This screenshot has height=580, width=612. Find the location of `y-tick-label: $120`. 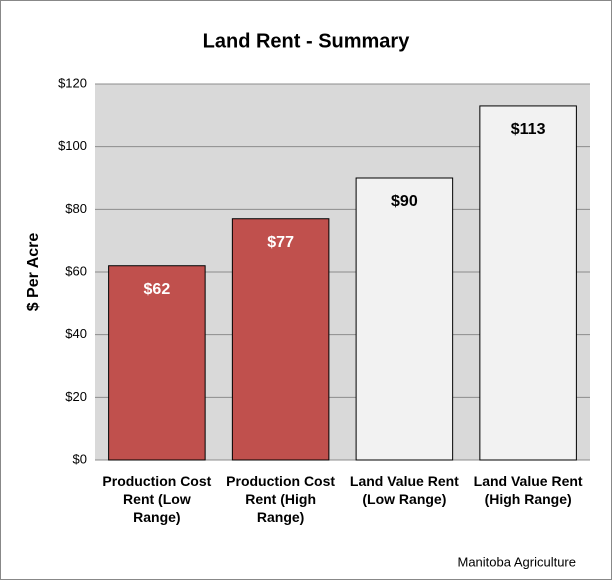

y-tick-label: $120 is located at coordinates (72, 82).